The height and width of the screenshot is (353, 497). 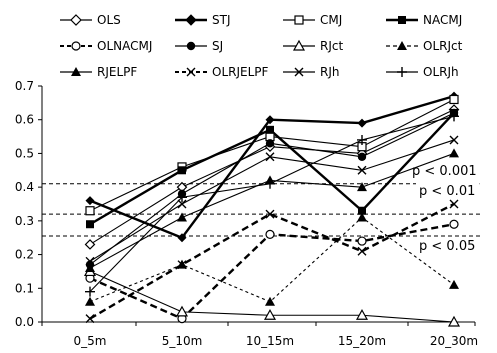 I want to click on y-tick-label: 0.0, so click(x=24, y=322).